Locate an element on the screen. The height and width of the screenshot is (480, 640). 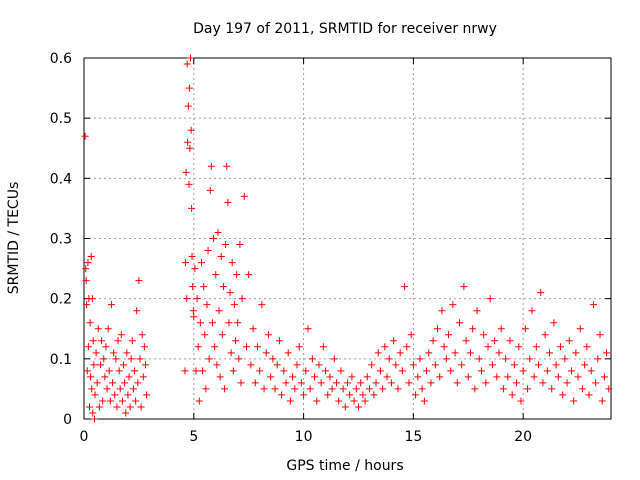
x-axis-label: GPS time / hours is located at coordinates (344, 466).